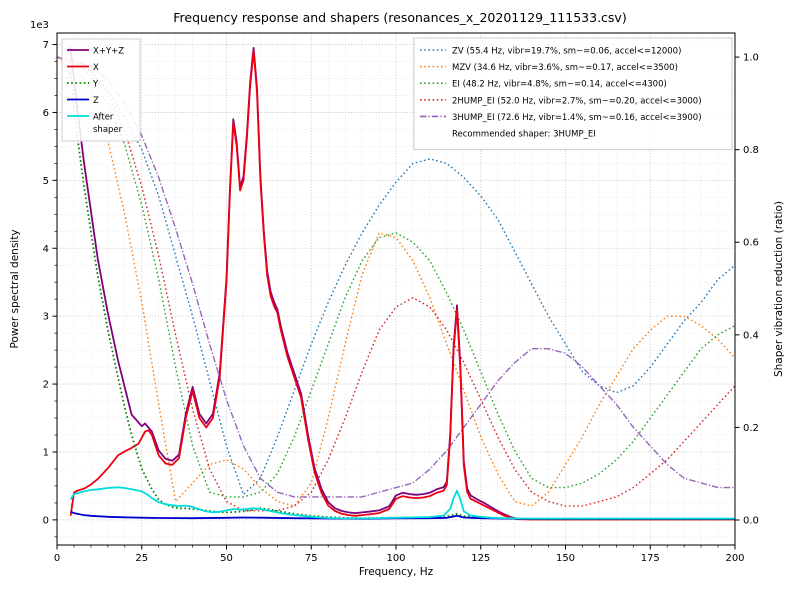 Image resolution: width=800 pixels, height=600 pixels. Describe the element at coordinates (96, 101) in the screenshot. I see `svg-text: Z` at that location.